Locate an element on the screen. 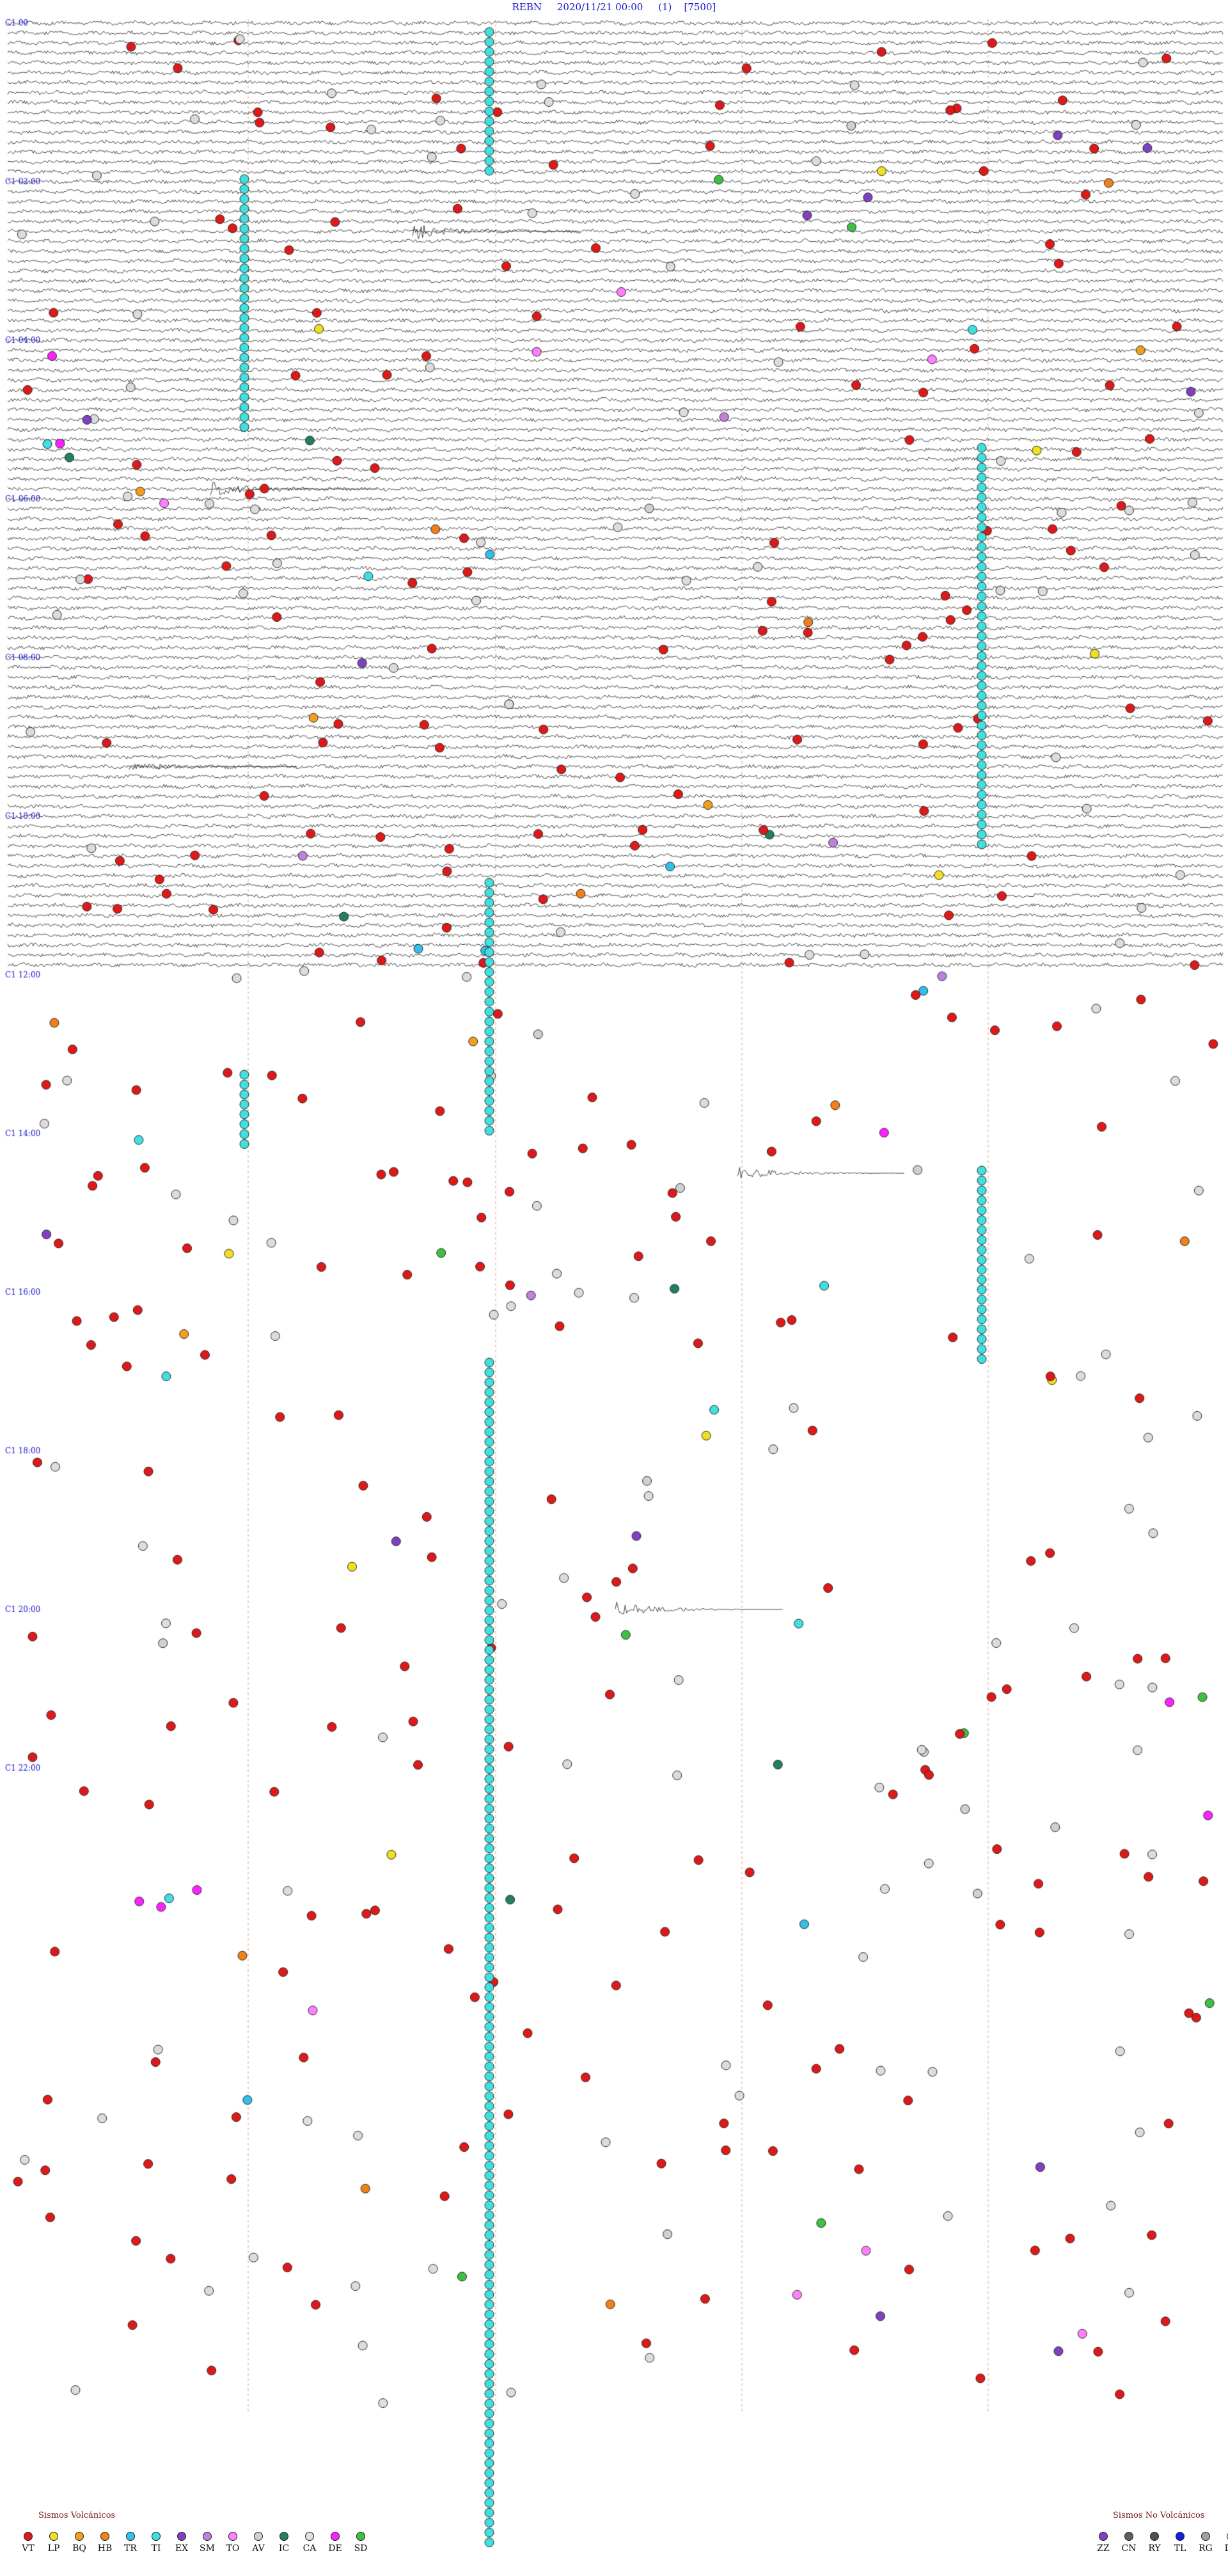 This screenshot has height=2576, width=1228. legend-label: DS is located at coordinates (1226, 2548).